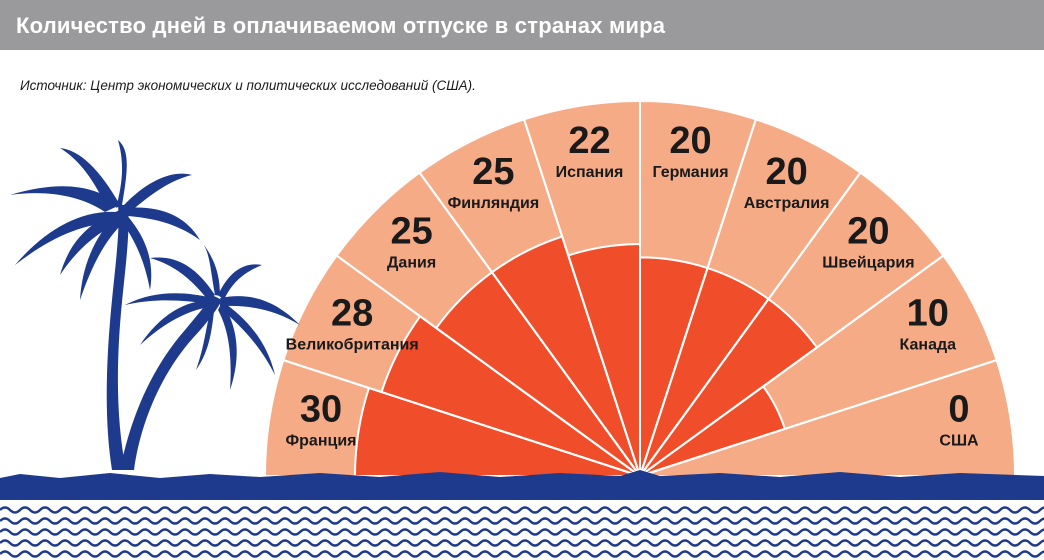  What do you see at coordinates (411, 263) in the screenshot?
I see `category-label: Дания` at bounding box center [411, 263].